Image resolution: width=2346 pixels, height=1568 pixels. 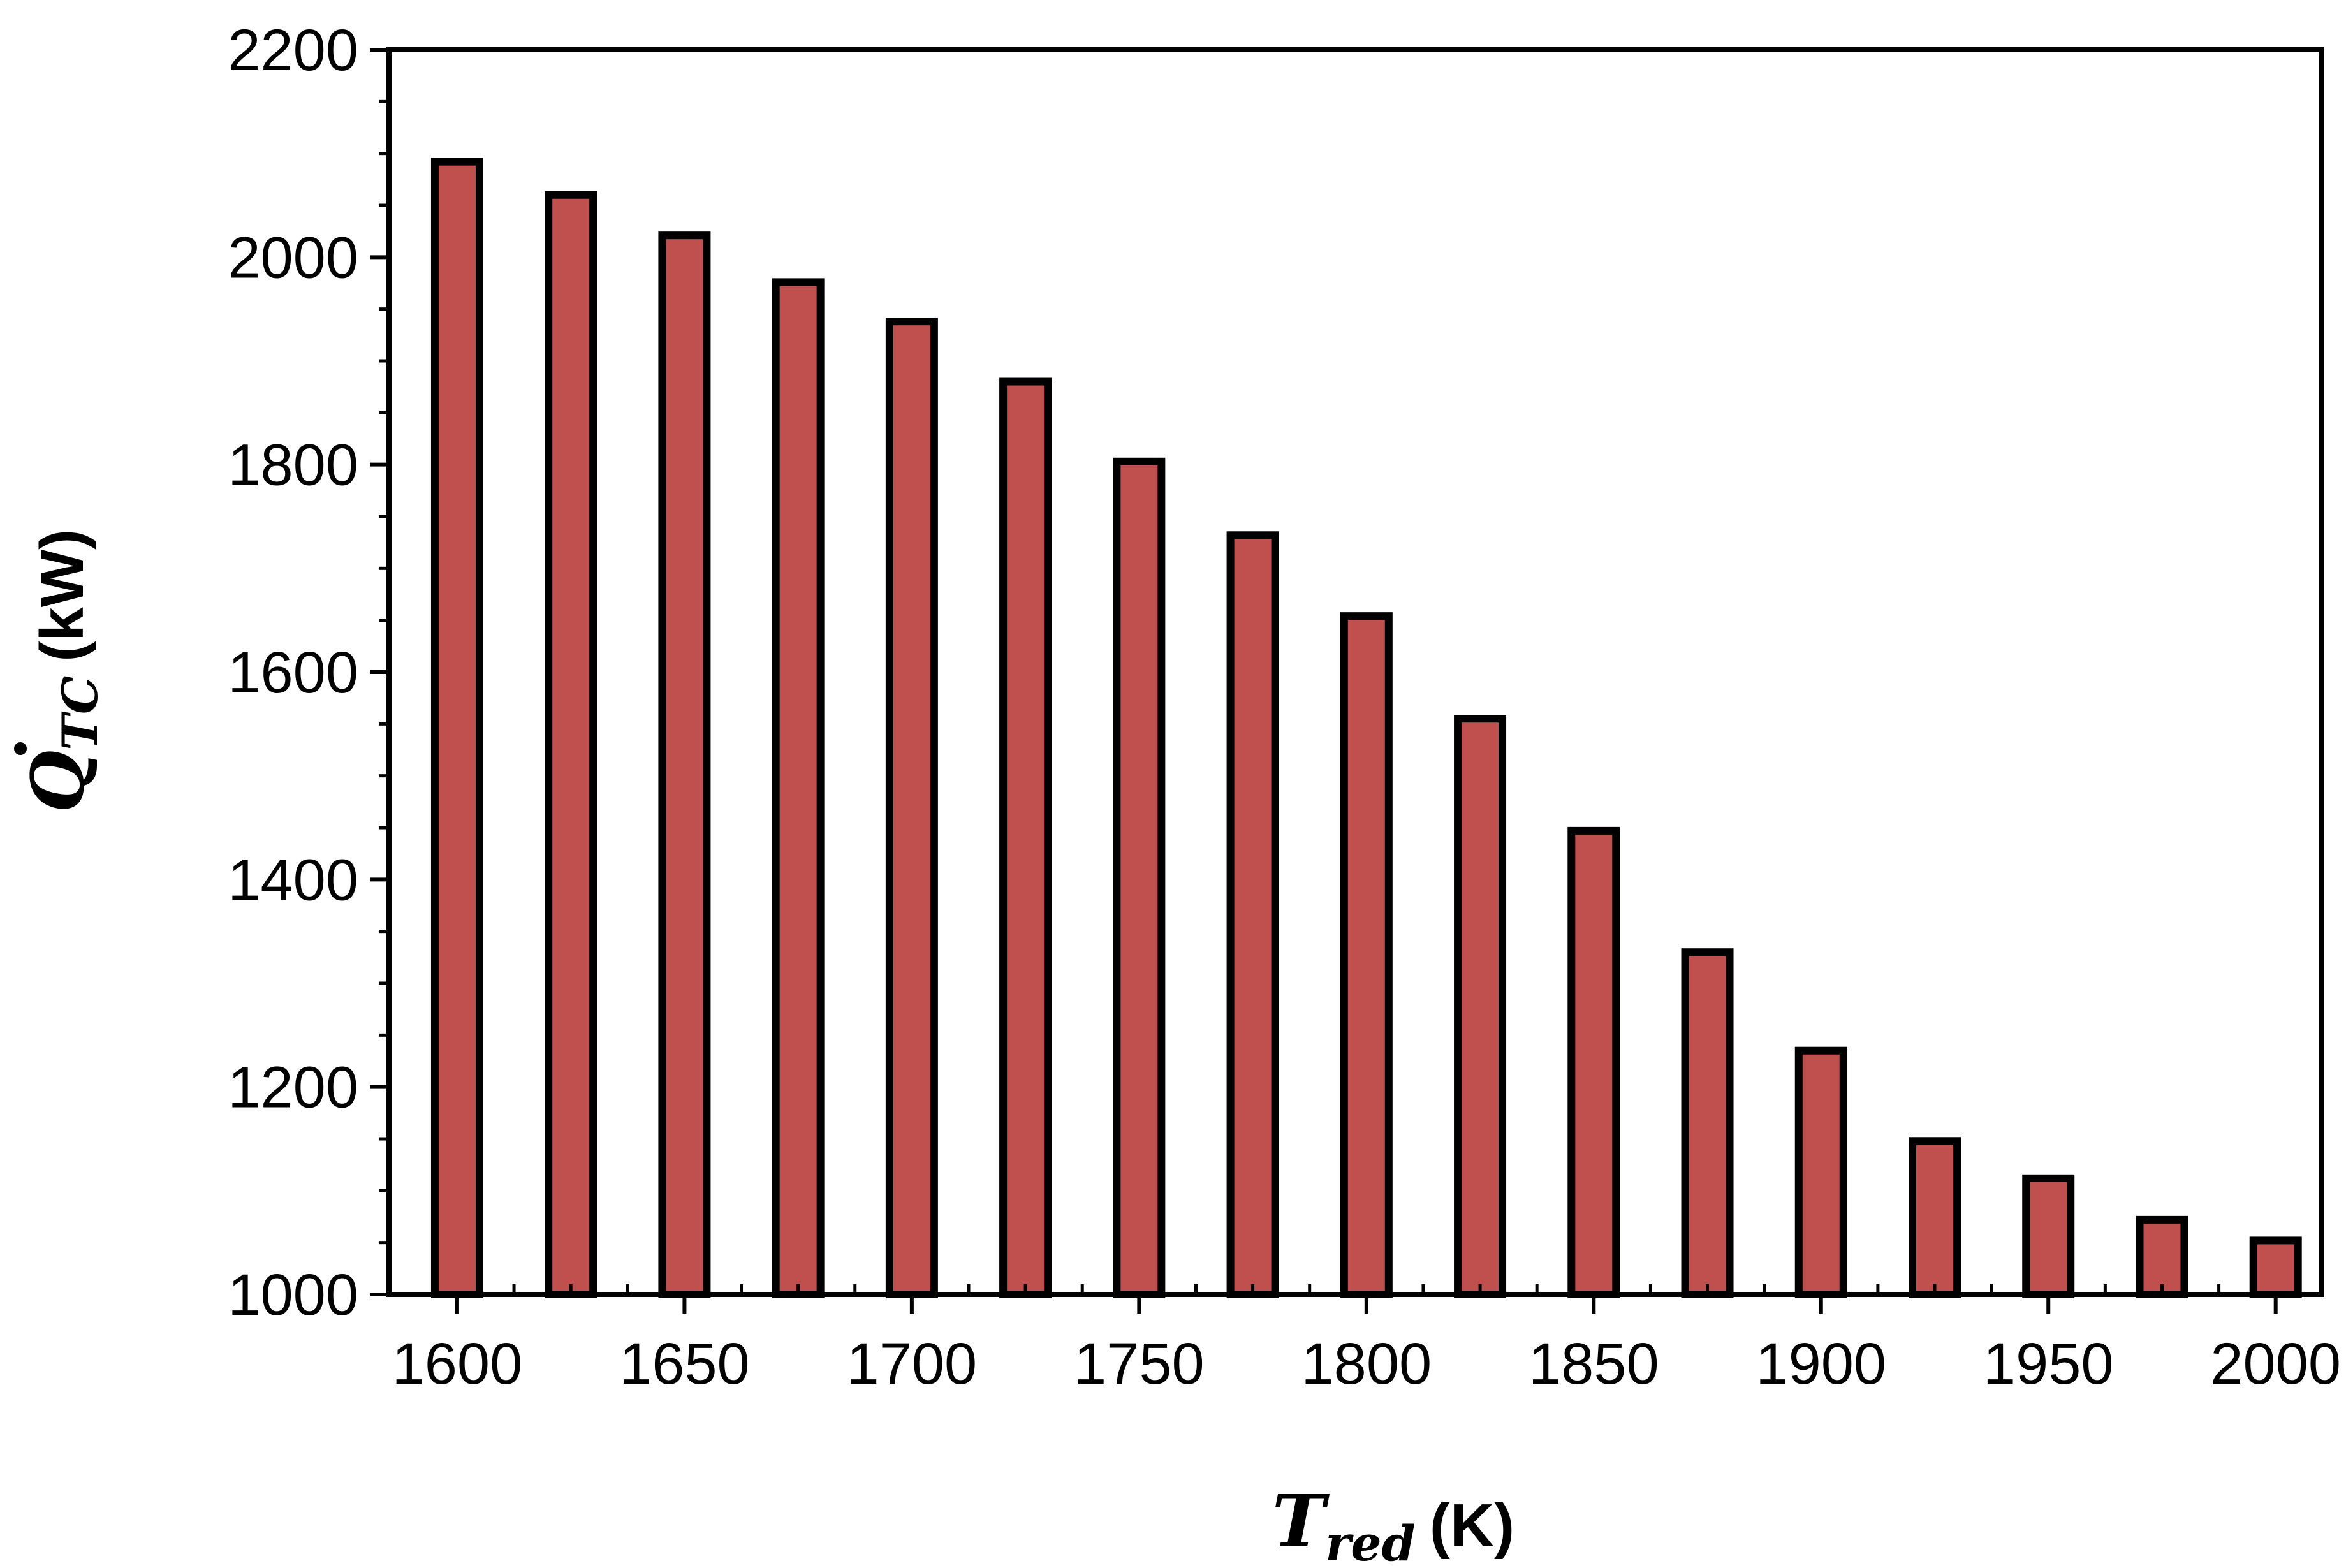 I want to click on y-axis-symbol-dot, so click(x=20, y=748).